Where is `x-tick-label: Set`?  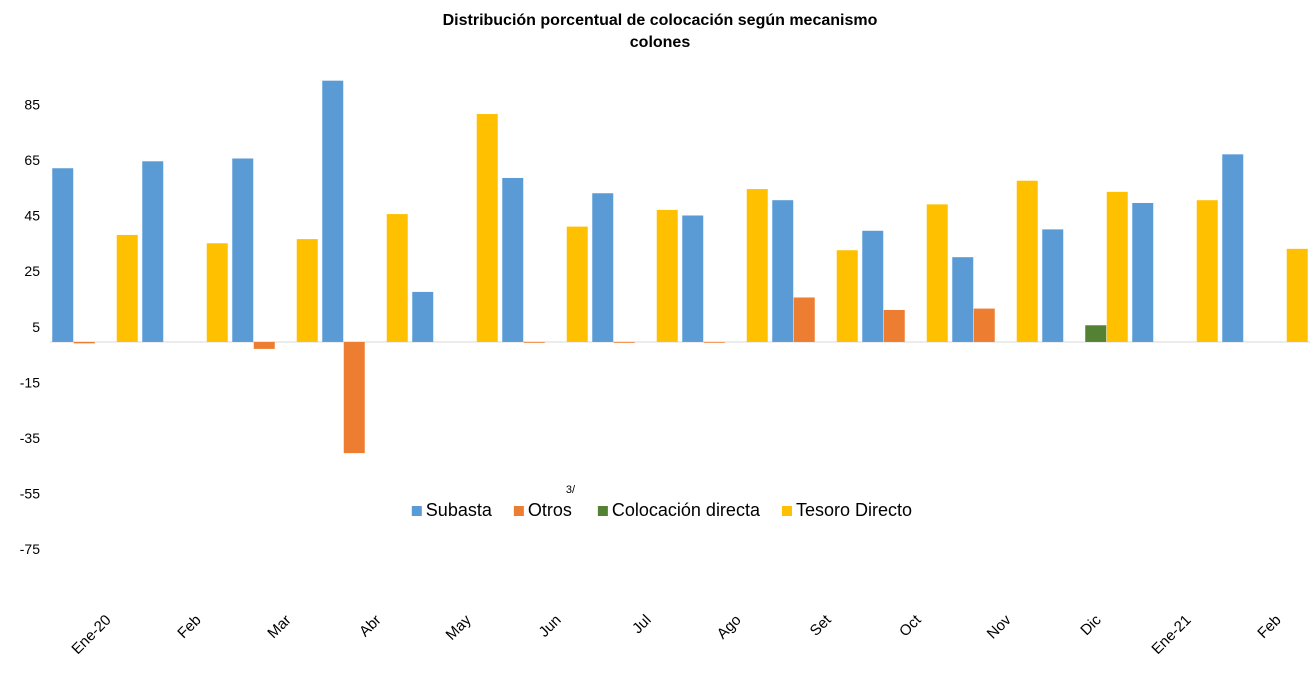 x-tick-label: Set is located at coordinates (821, 625).